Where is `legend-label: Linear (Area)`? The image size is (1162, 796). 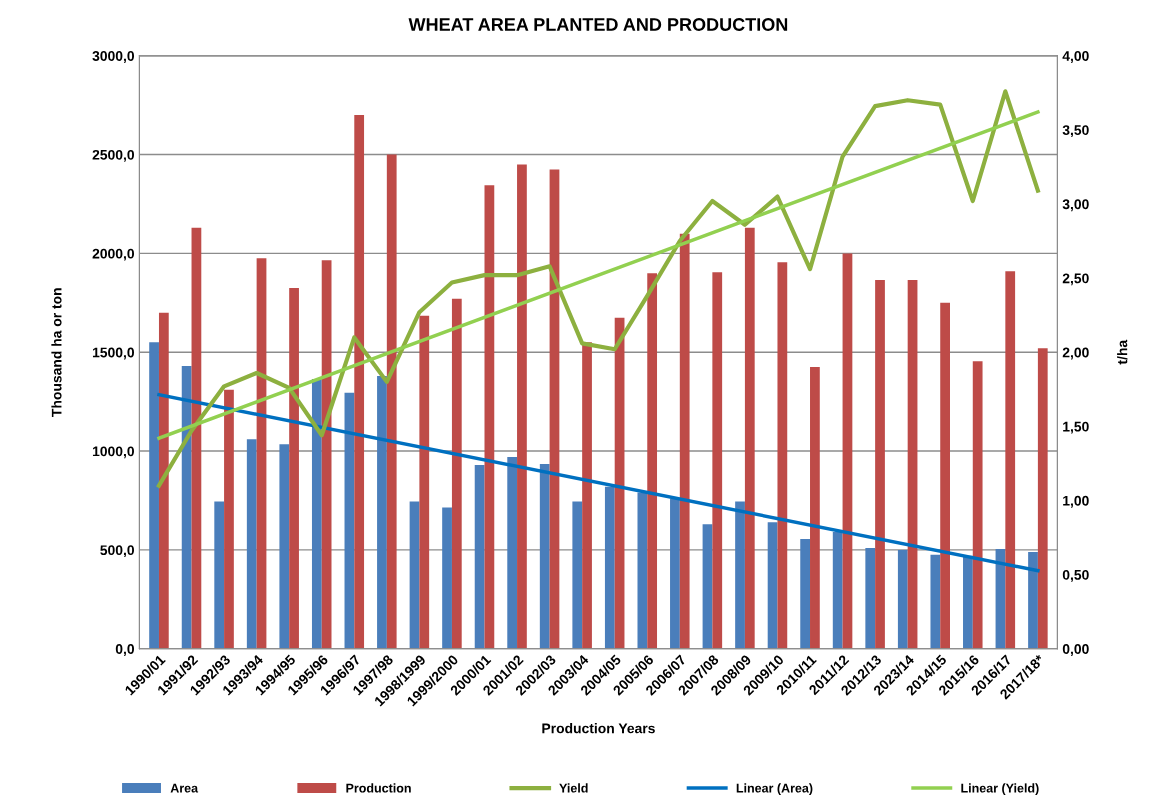 legend-label: Linear (Area) is located at coordinates (774, 789).